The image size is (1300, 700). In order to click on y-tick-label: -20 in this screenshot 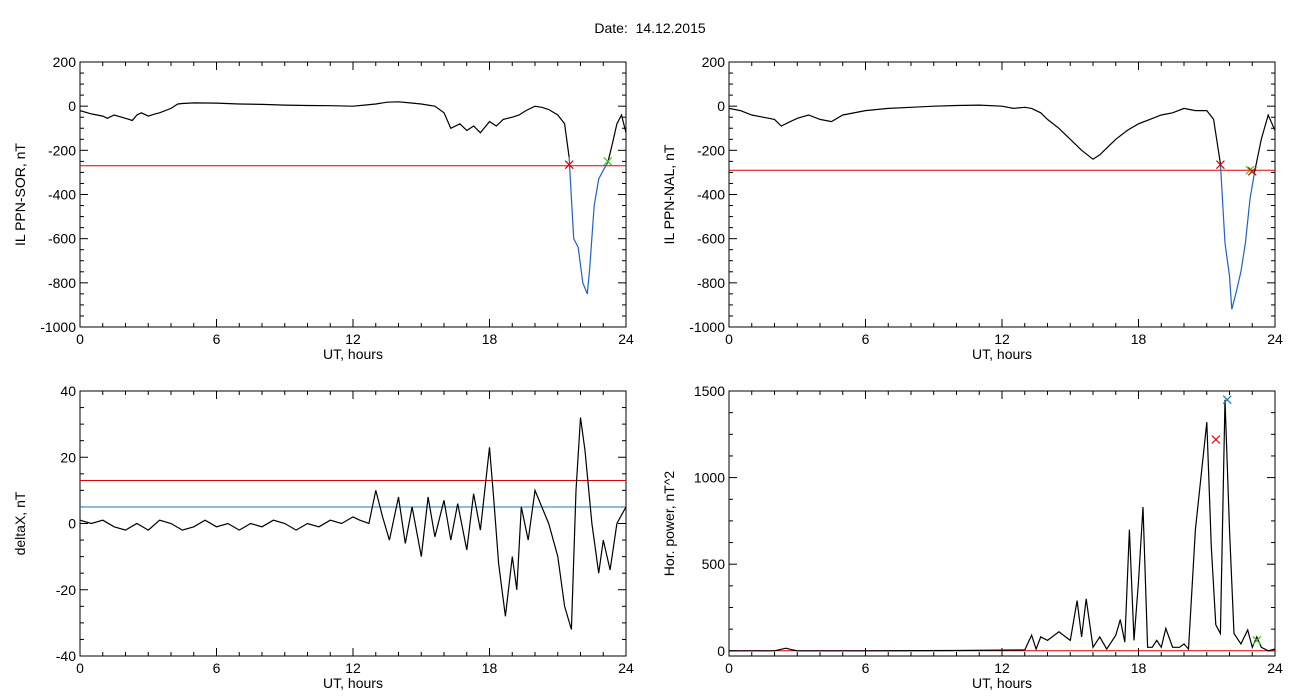, I will do `click(66, 590)`.